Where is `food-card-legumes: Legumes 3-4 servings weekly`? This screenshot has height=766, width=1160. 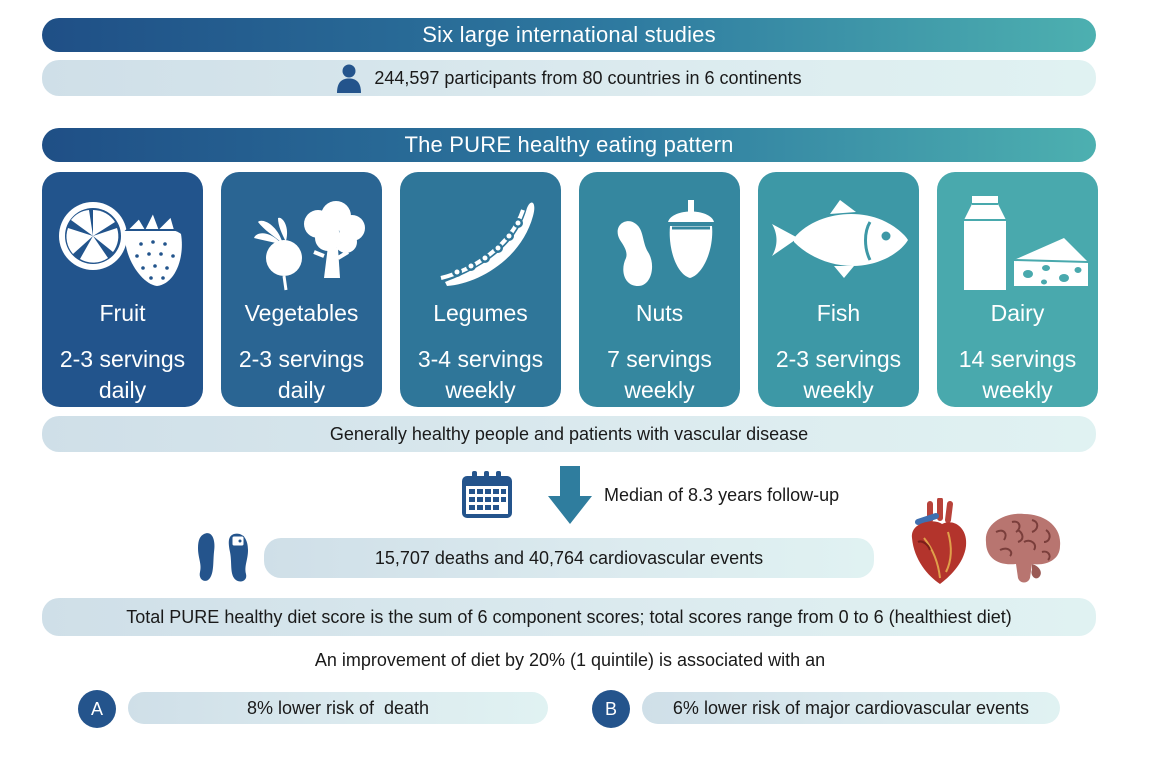
food-card-legumes: Legumes 3-4 servings weekly is located at coordinates (480, 289).